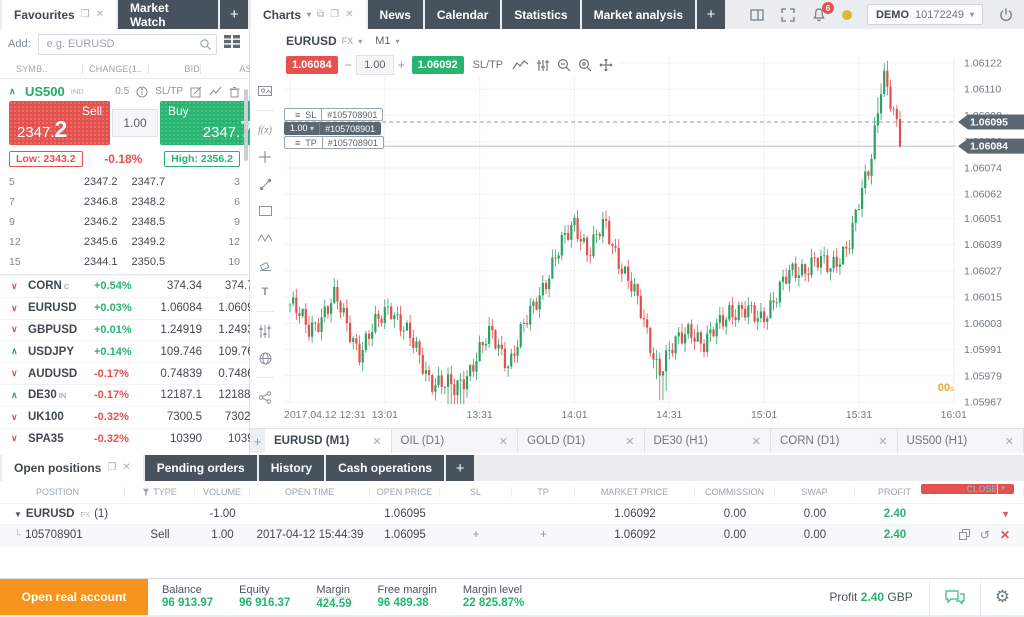 The height and width of the screenshot is (617, 1024). What do you see at coordinates (174, 68) in the screenshot?
I see `col-bid: BID` at bounding box center [174, 68].